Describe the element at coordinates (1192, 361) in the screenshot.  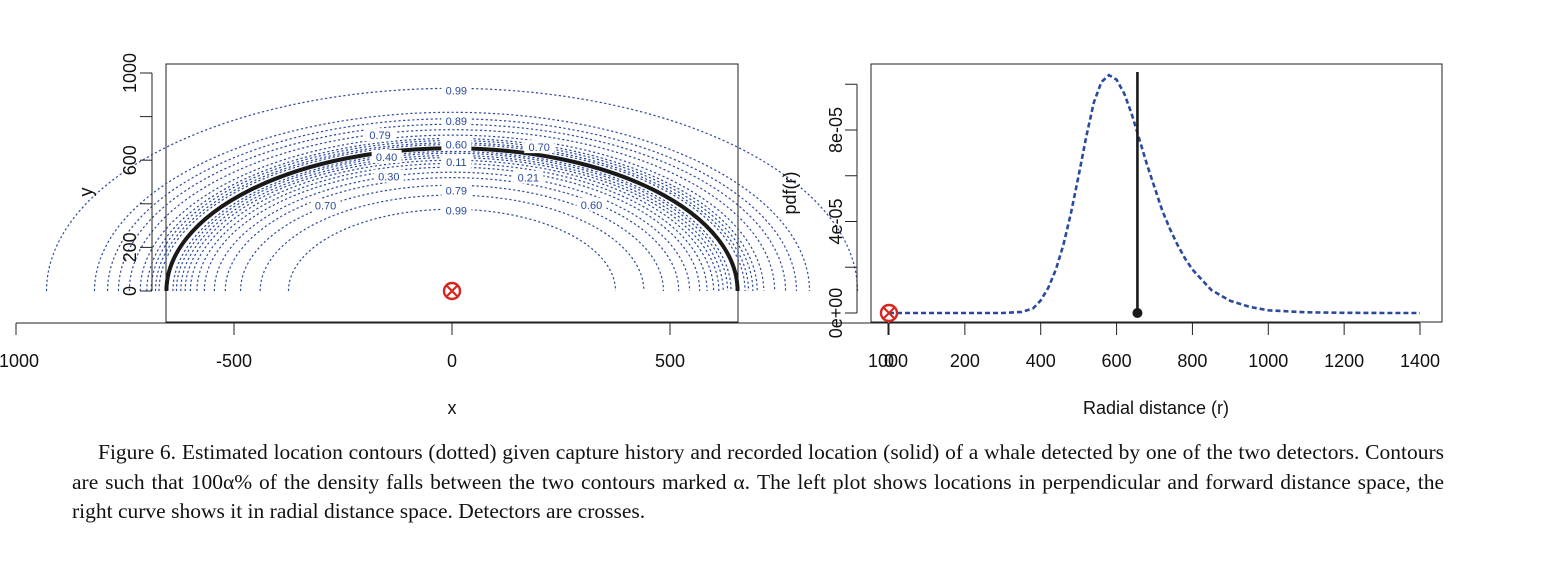
I see `right-x-tick-label: 800` at that location.